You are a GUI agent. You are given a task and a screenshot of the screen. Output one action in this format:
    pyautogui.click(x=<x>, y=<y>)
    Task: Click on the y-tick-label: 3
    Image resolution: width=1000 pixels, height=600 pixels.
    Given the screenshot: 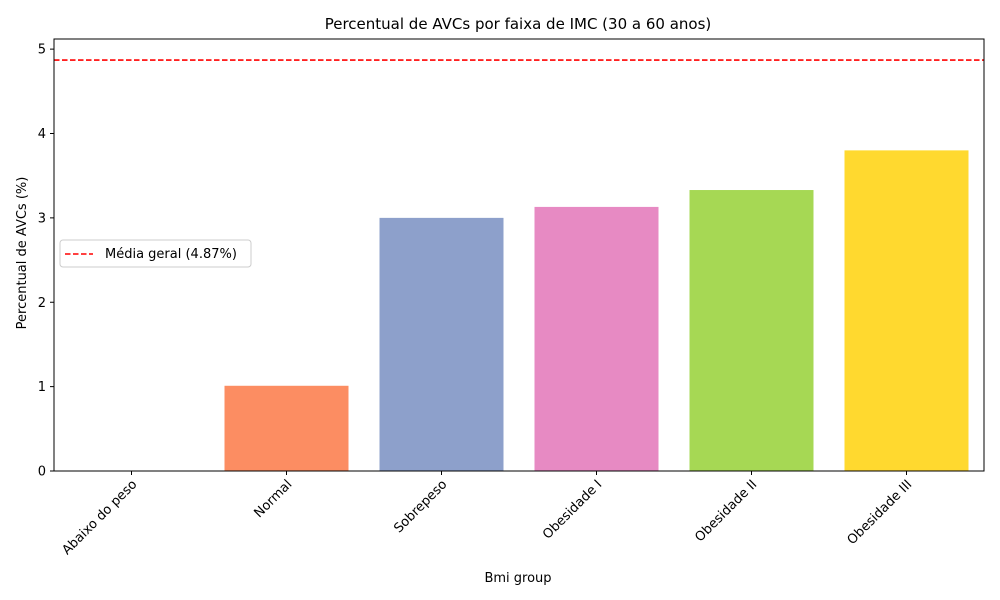 What is the action you would take?
    pyautogui.click(x=42, y=218)
    